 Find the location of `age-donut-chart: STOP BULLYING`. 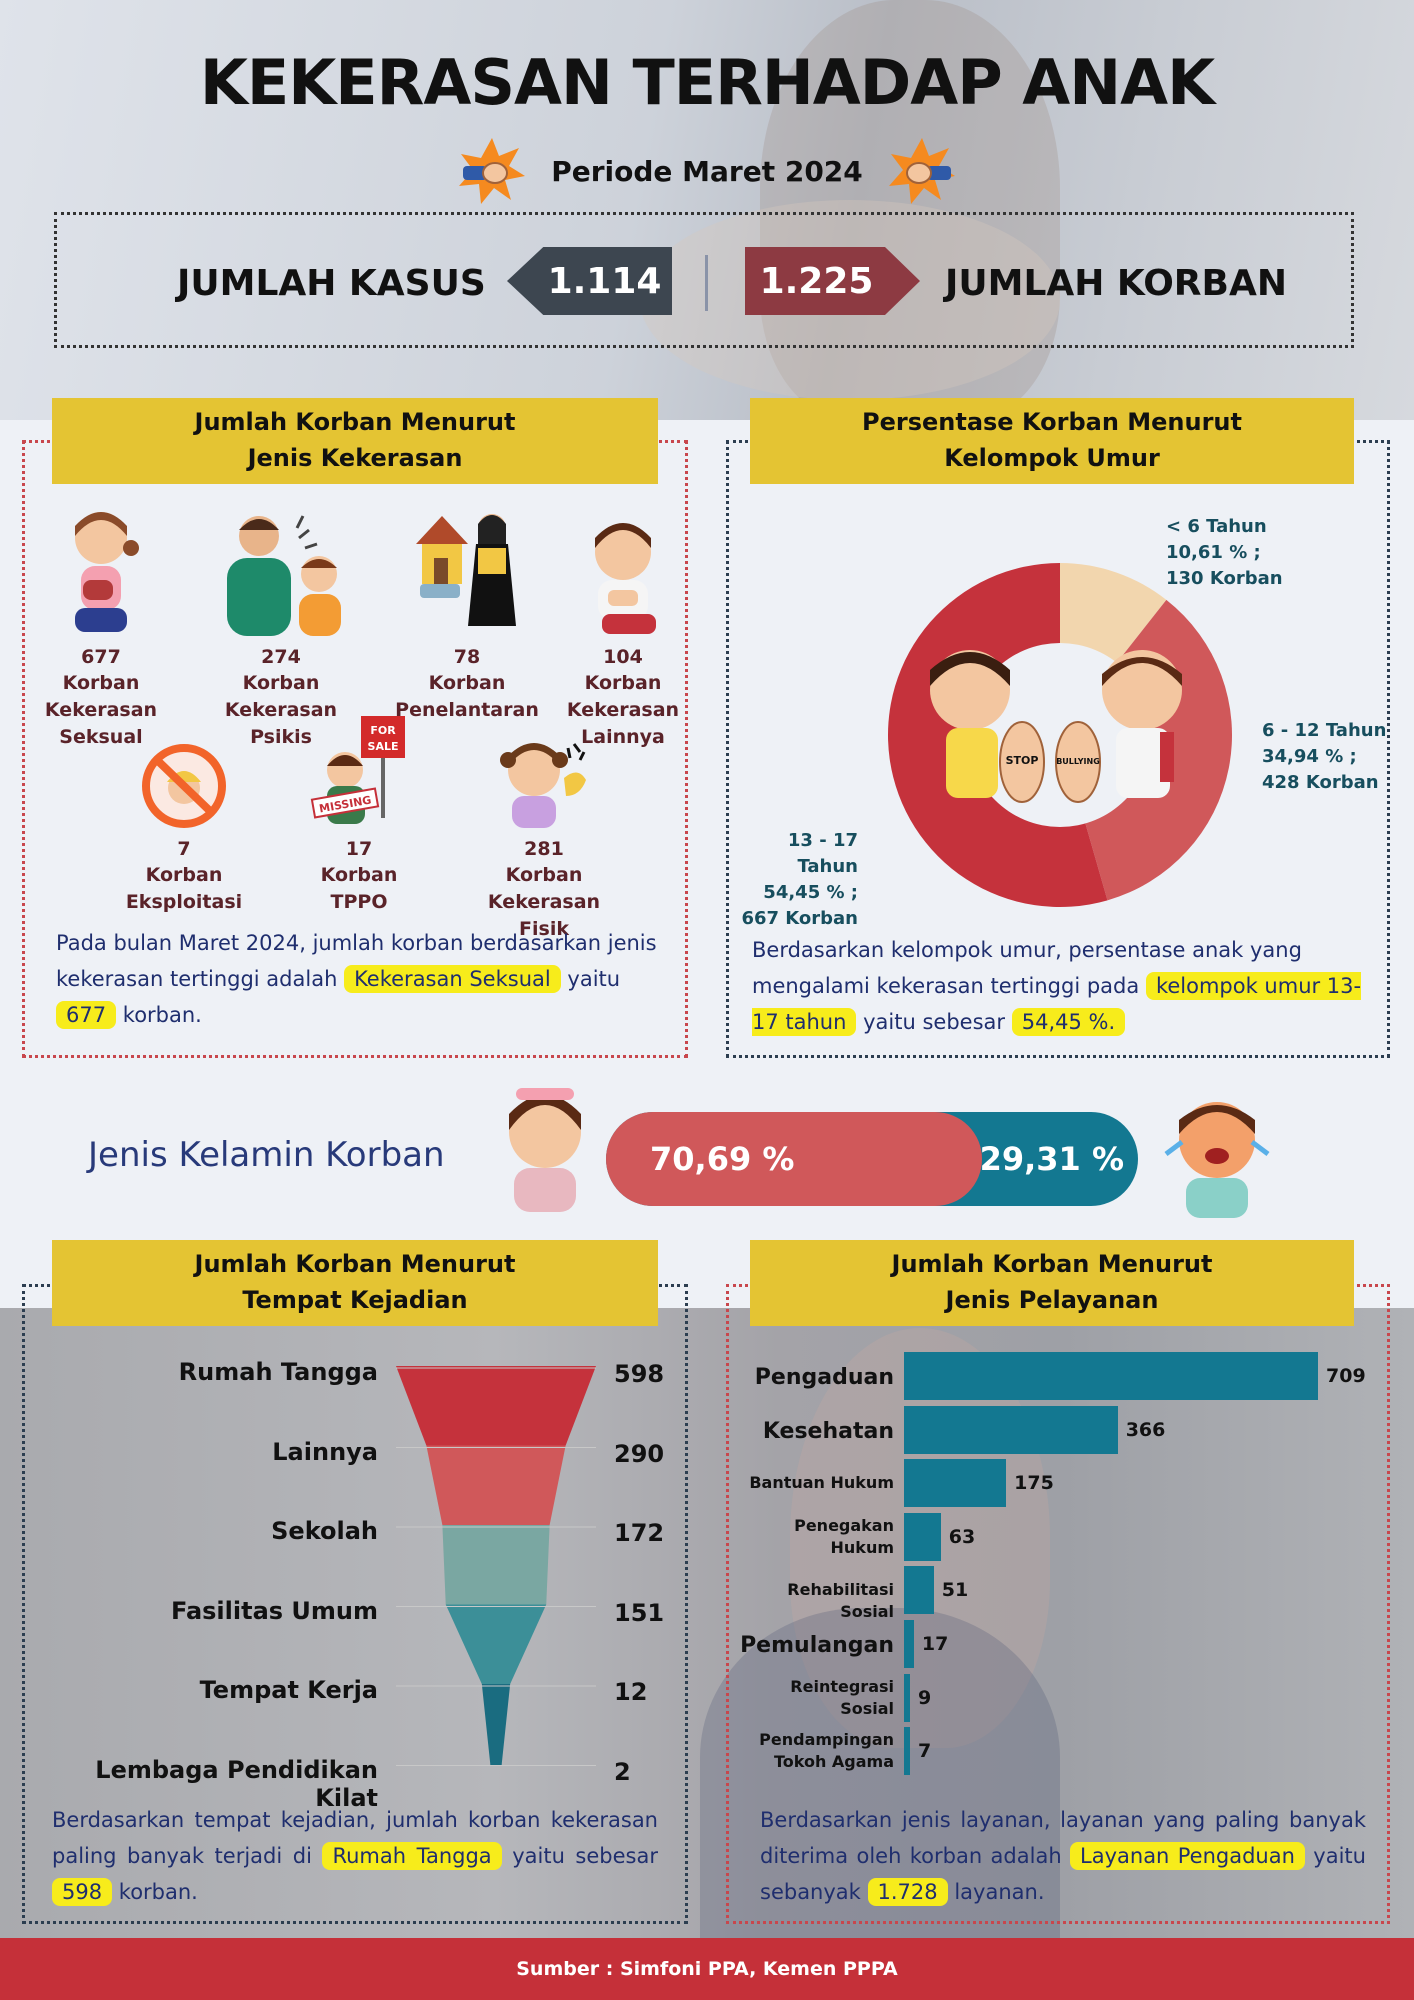

age-donut-chart: STOP BULLYING is located at coordinates (1060, 735).